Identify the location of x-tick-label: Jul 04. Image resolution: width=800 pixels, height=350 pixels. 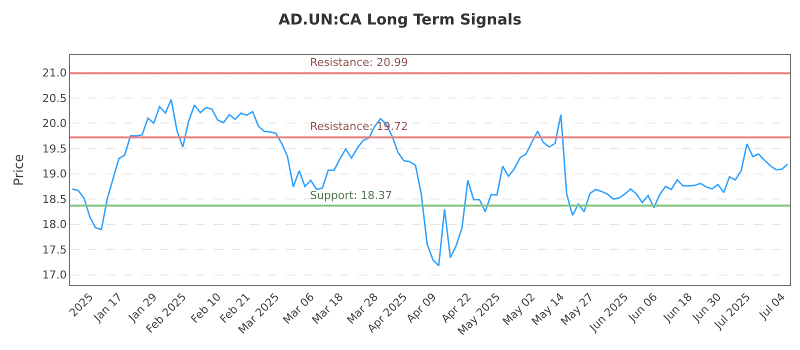
(772, 306).